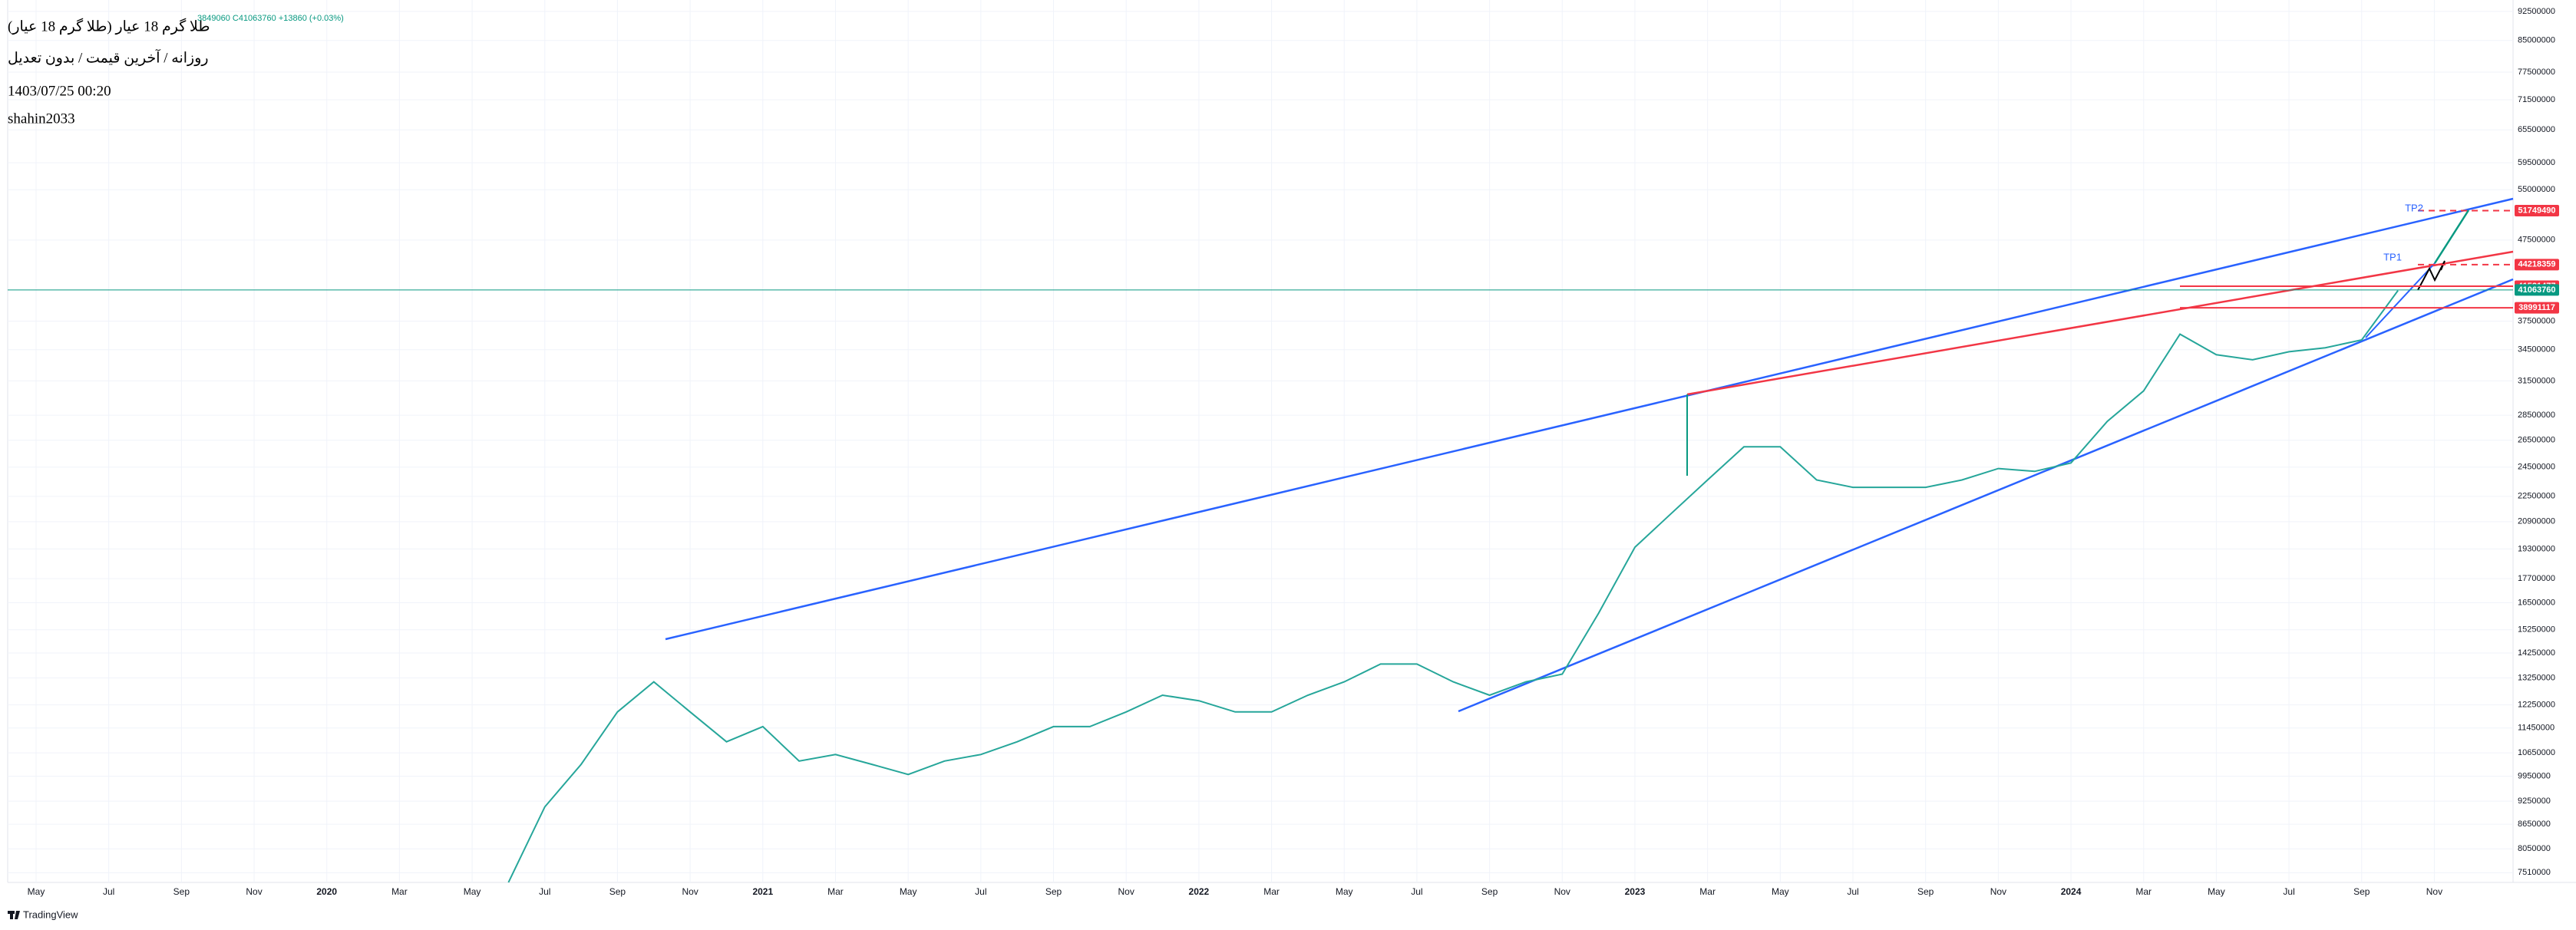 The height and width of the screenshot is (930, 2576). I want to click on y-tick-label: 65500000, so click(2536, 129).